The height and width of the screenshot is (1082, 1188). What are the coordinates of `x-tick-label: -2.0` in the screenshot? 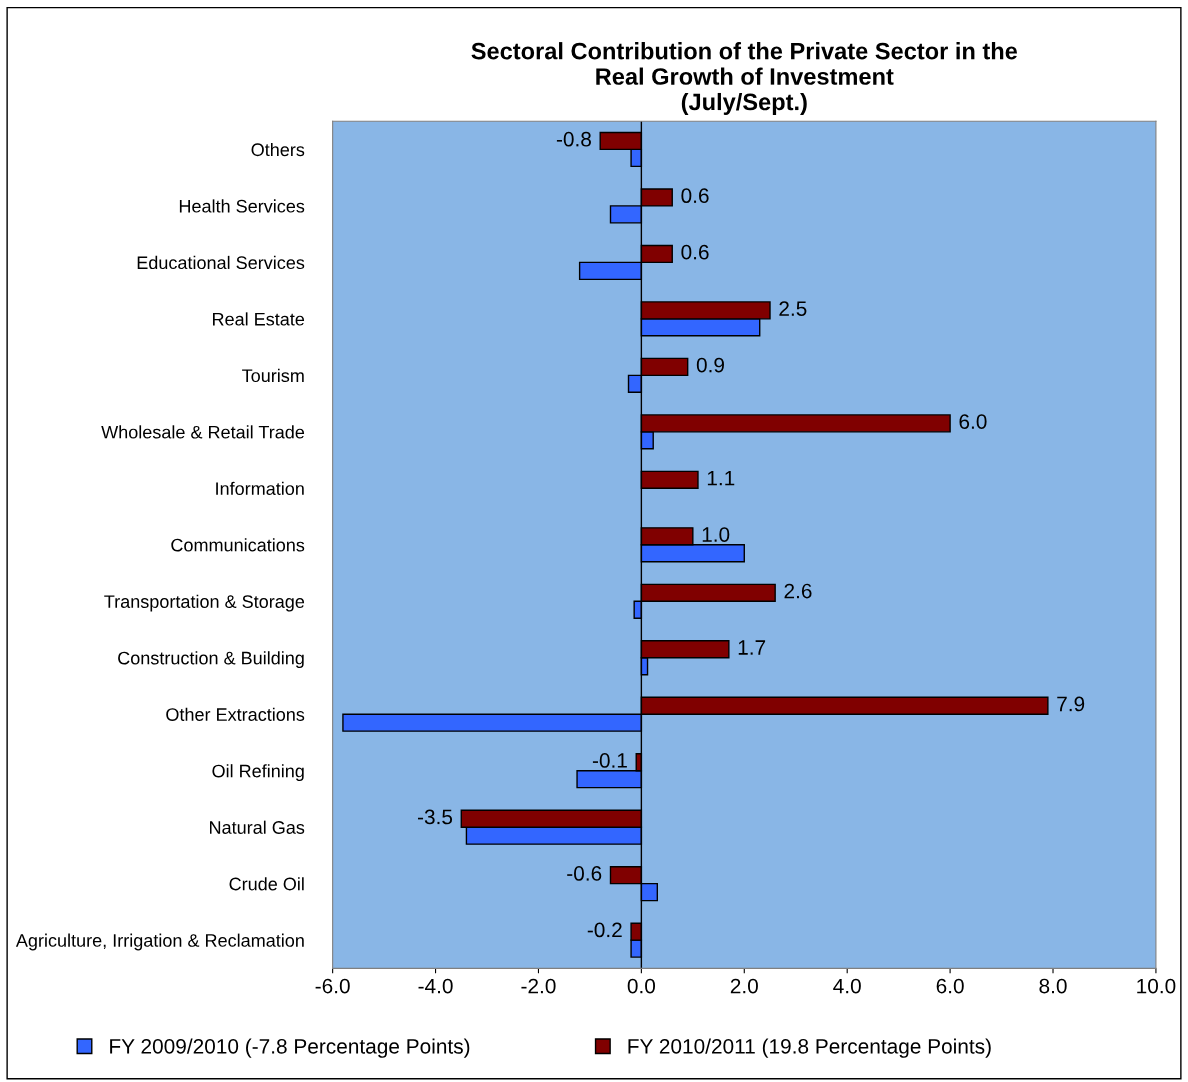 It's located at (538, 986).